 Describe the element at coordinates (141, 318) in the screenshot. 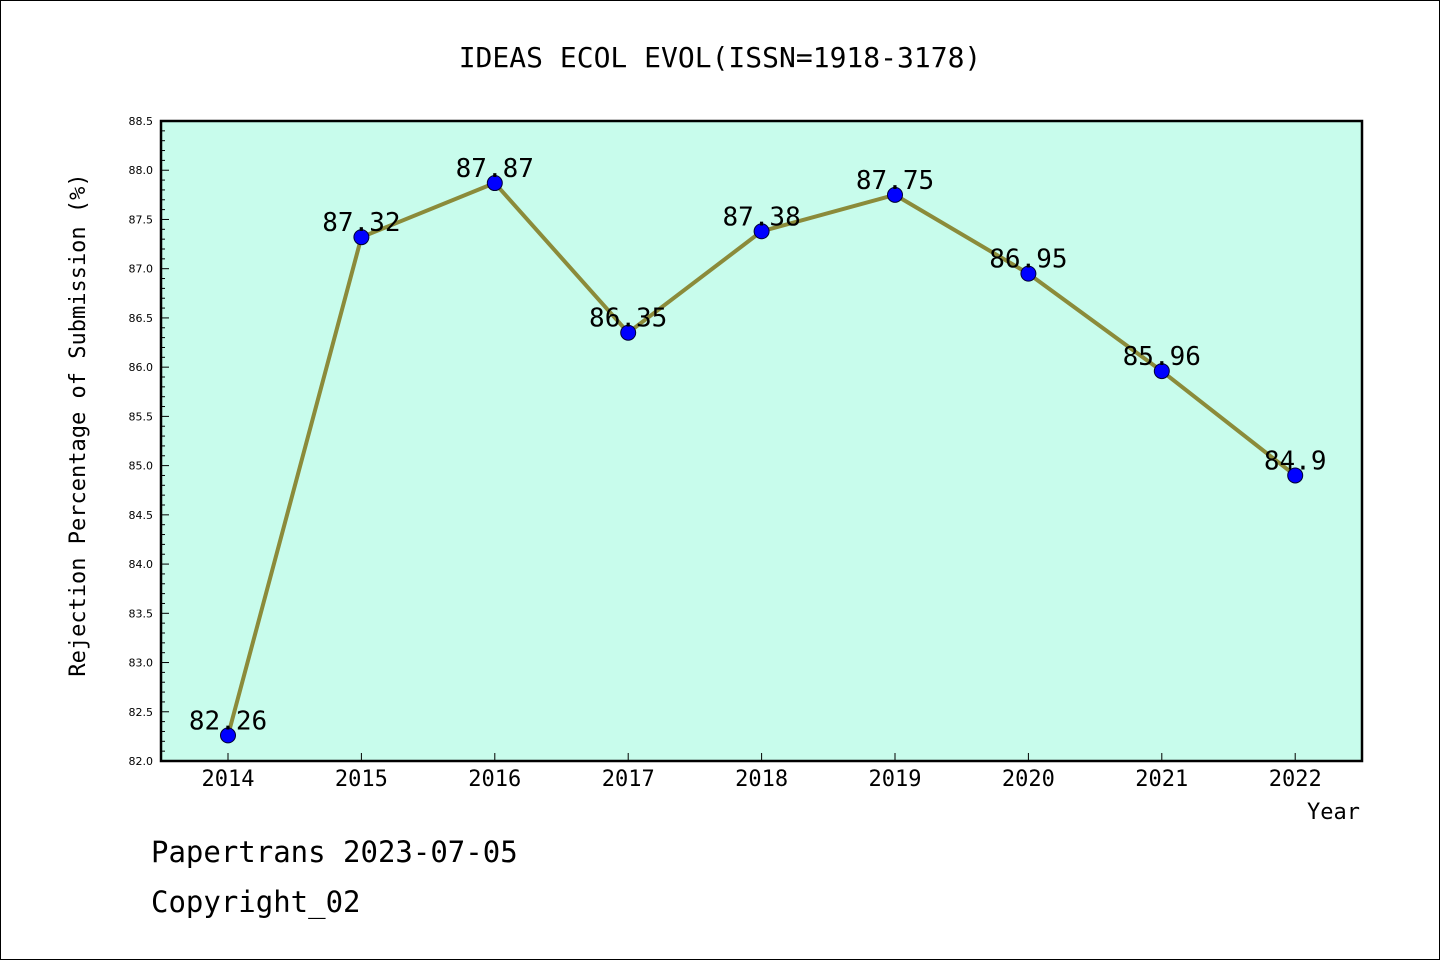

I see `y-tick-label: 86.5` at that location.